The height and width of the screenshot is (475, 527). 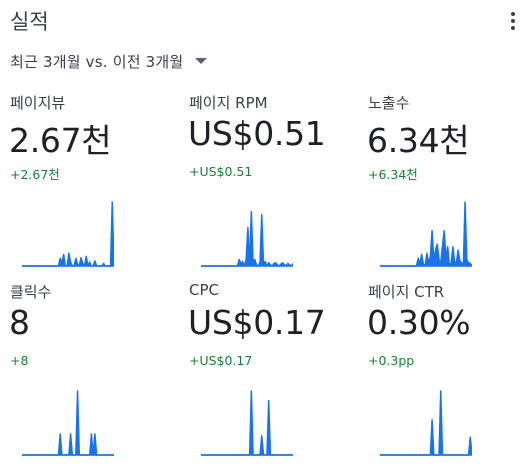 I want to click on period-selector: 최근 3개월 vs. 이전 3개월, so click(x=109, y=61).